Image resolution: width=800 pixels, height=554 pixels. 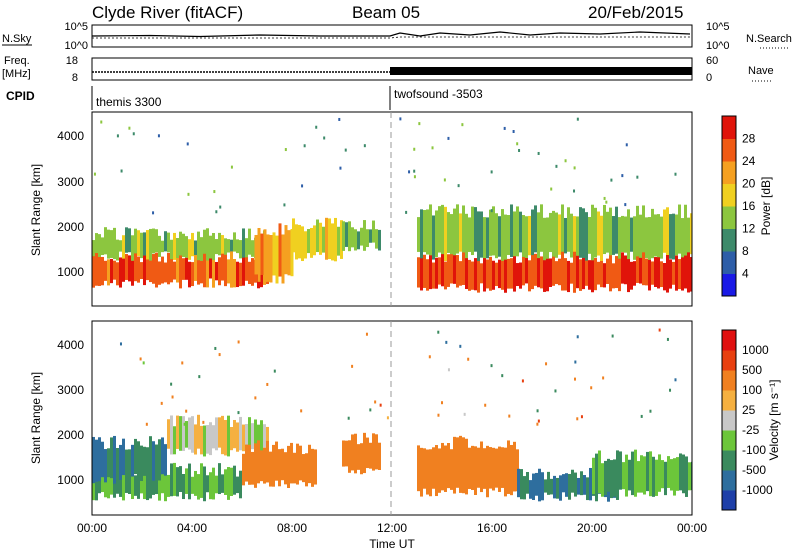 I want to click on time-axis-title: Time UT, so click(x=392, y=544).